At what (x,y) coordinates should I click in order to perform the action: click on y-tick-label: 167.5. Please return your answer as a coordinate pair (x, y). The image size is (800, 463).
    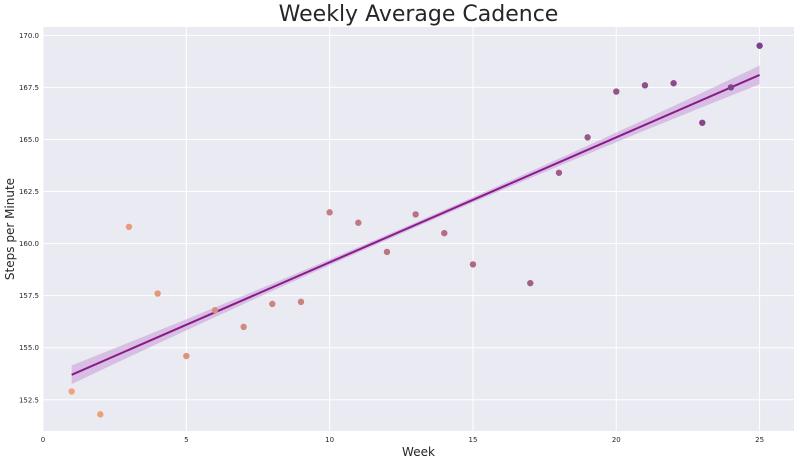
    Looking at the image, I should click on (29, 88).